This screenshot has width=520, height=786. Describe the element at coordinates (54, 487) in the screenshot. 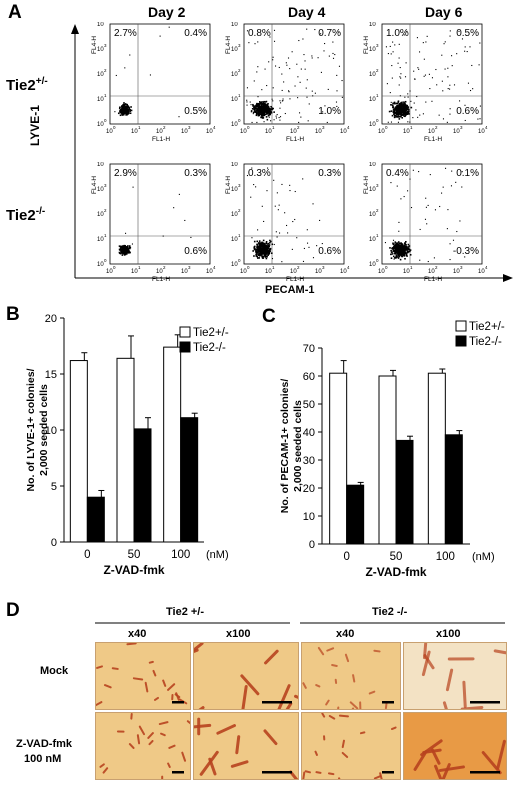

I see `y-tick-label: 5` at that location.